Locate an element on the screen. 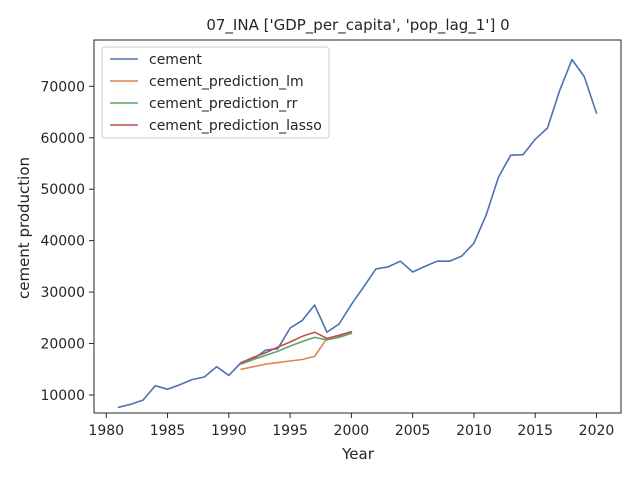 The image size is (640, 480). series-line-cement-prediction-lasso is located at coordinates (296, 347).